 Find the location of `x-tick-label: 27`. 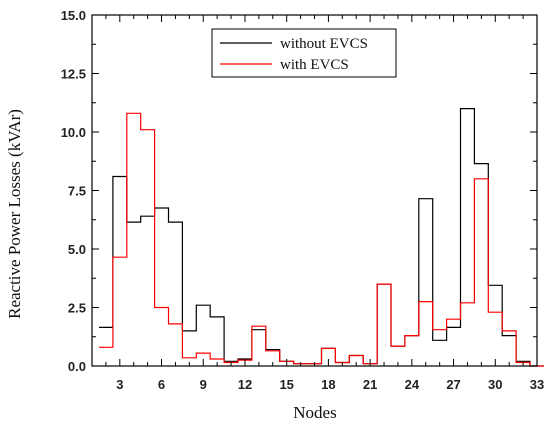

x-tick-label: 27 is located at coordinates (453, 384).